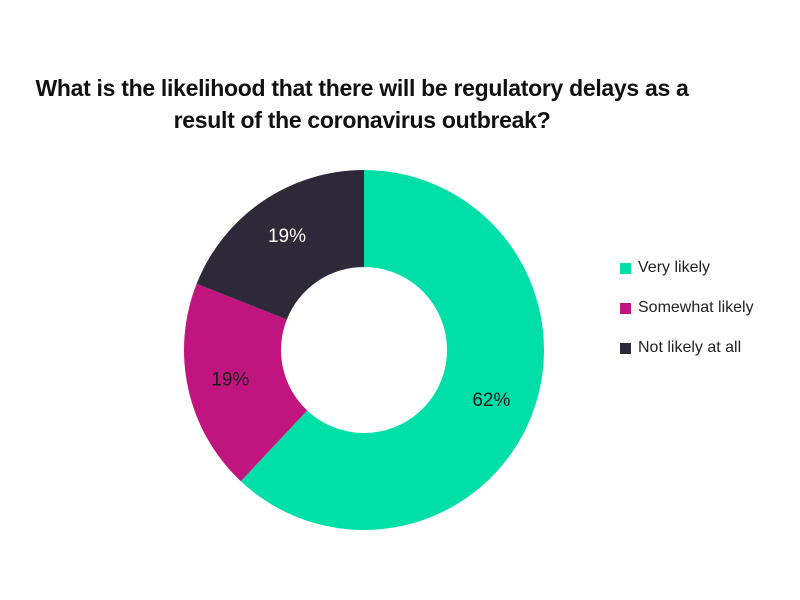 Image resolution: width=800 pixels, height=600 pixels. I want to click on legend-item-not-likely-at-all: Not likely at all, so click(687, 348).